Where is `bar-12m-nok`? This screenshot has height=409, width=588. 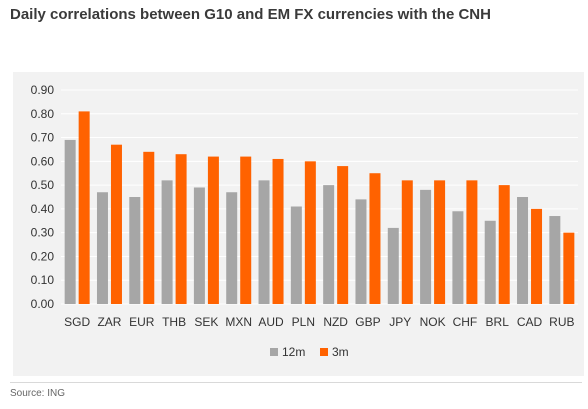 bar-12m-nok is located at coordinates (426, 246).